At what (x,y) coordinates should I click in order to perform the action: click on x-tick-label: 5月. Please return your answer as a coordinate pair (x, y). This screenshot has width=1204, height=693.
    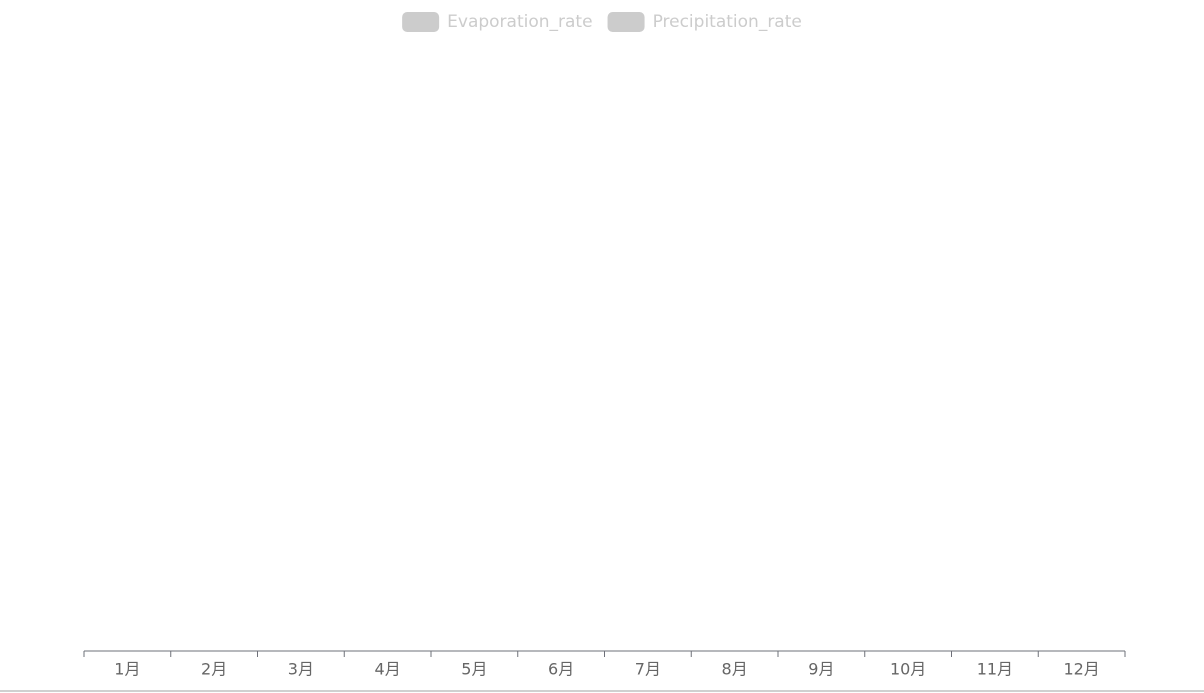
    Looking at the image, I should click on (474, 669).